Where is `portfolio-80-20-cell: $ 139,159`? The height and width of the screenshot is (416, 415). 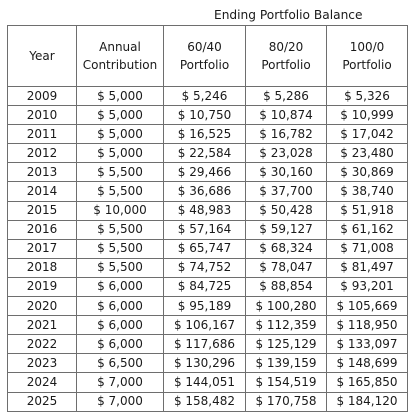 portfolio-80-20-cell: $ 139,159 is located at coordinates (286, 363).